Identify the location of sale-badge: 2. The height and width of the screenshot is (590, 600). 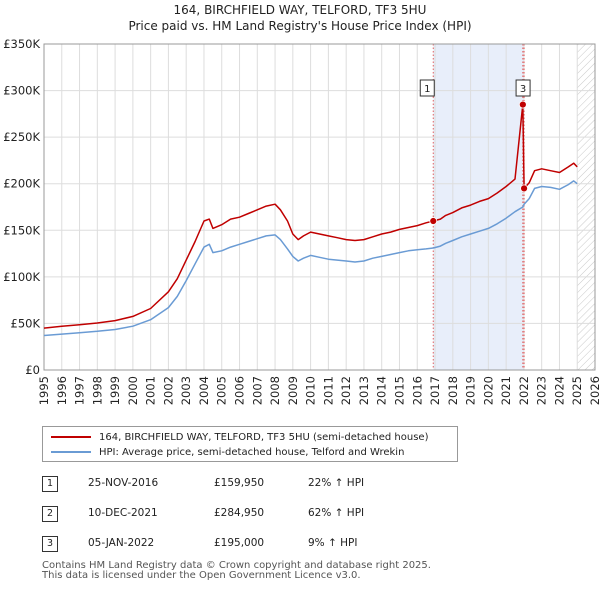
(50, 514).